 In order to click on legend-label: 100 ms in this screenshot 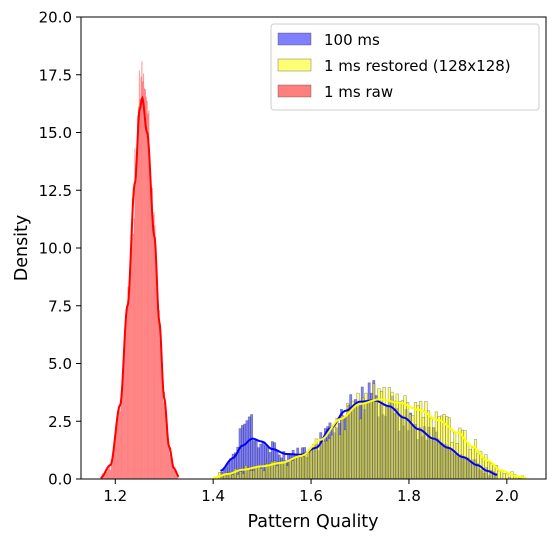, I will do `click(352, 40)`.